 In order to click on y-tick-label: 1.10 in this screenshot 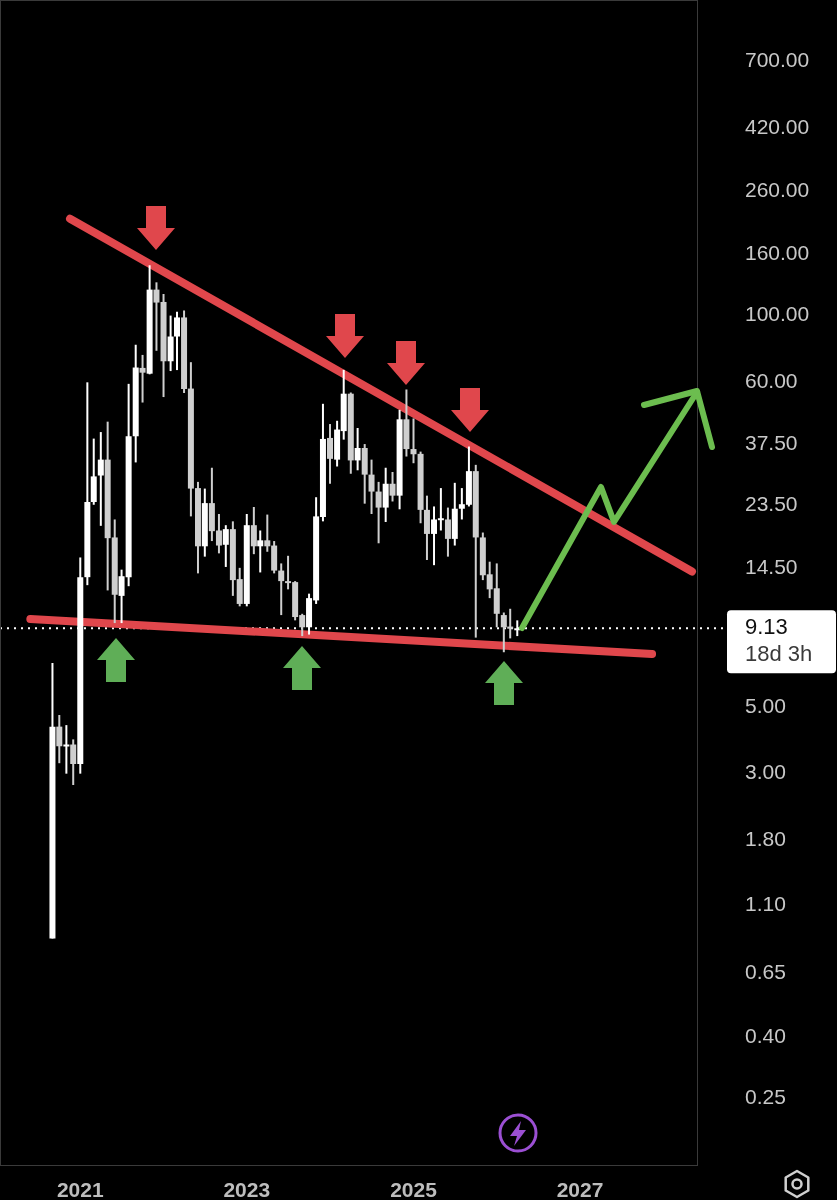, I will do `click(765, 903)`.